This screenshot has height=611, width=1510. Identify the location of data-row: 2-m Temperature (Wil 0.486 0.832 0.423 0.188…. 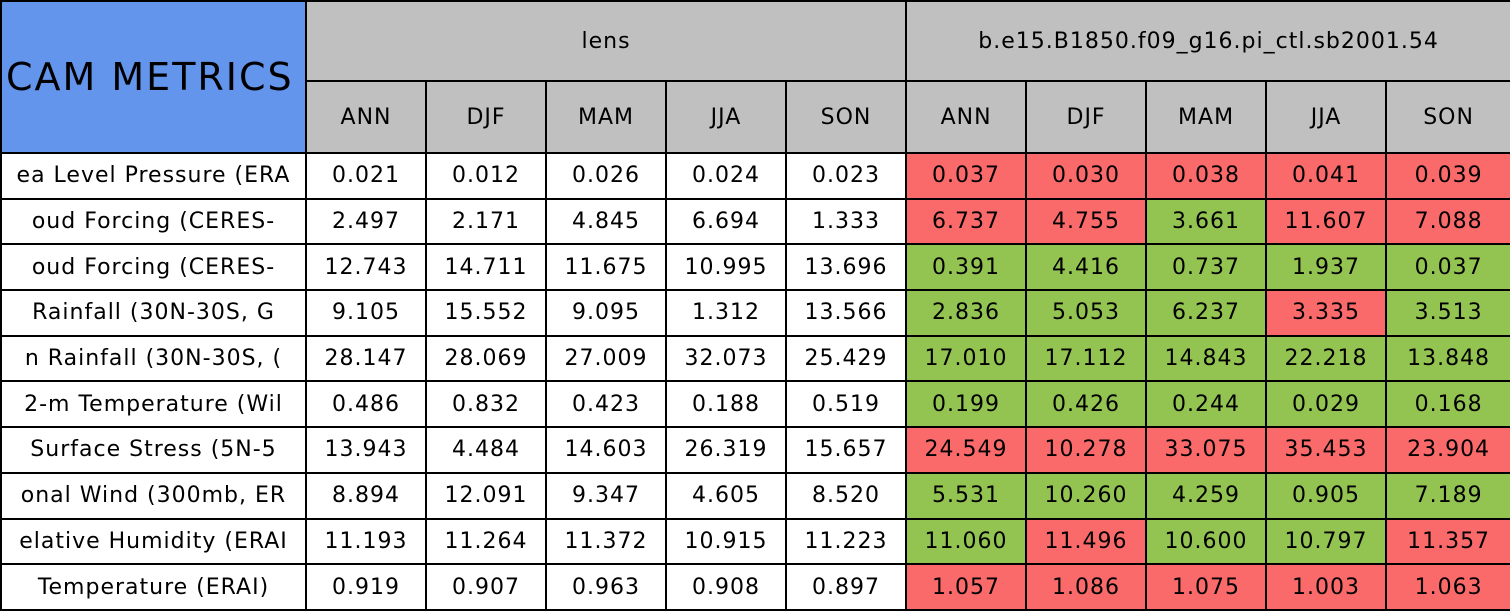
(755, 404).